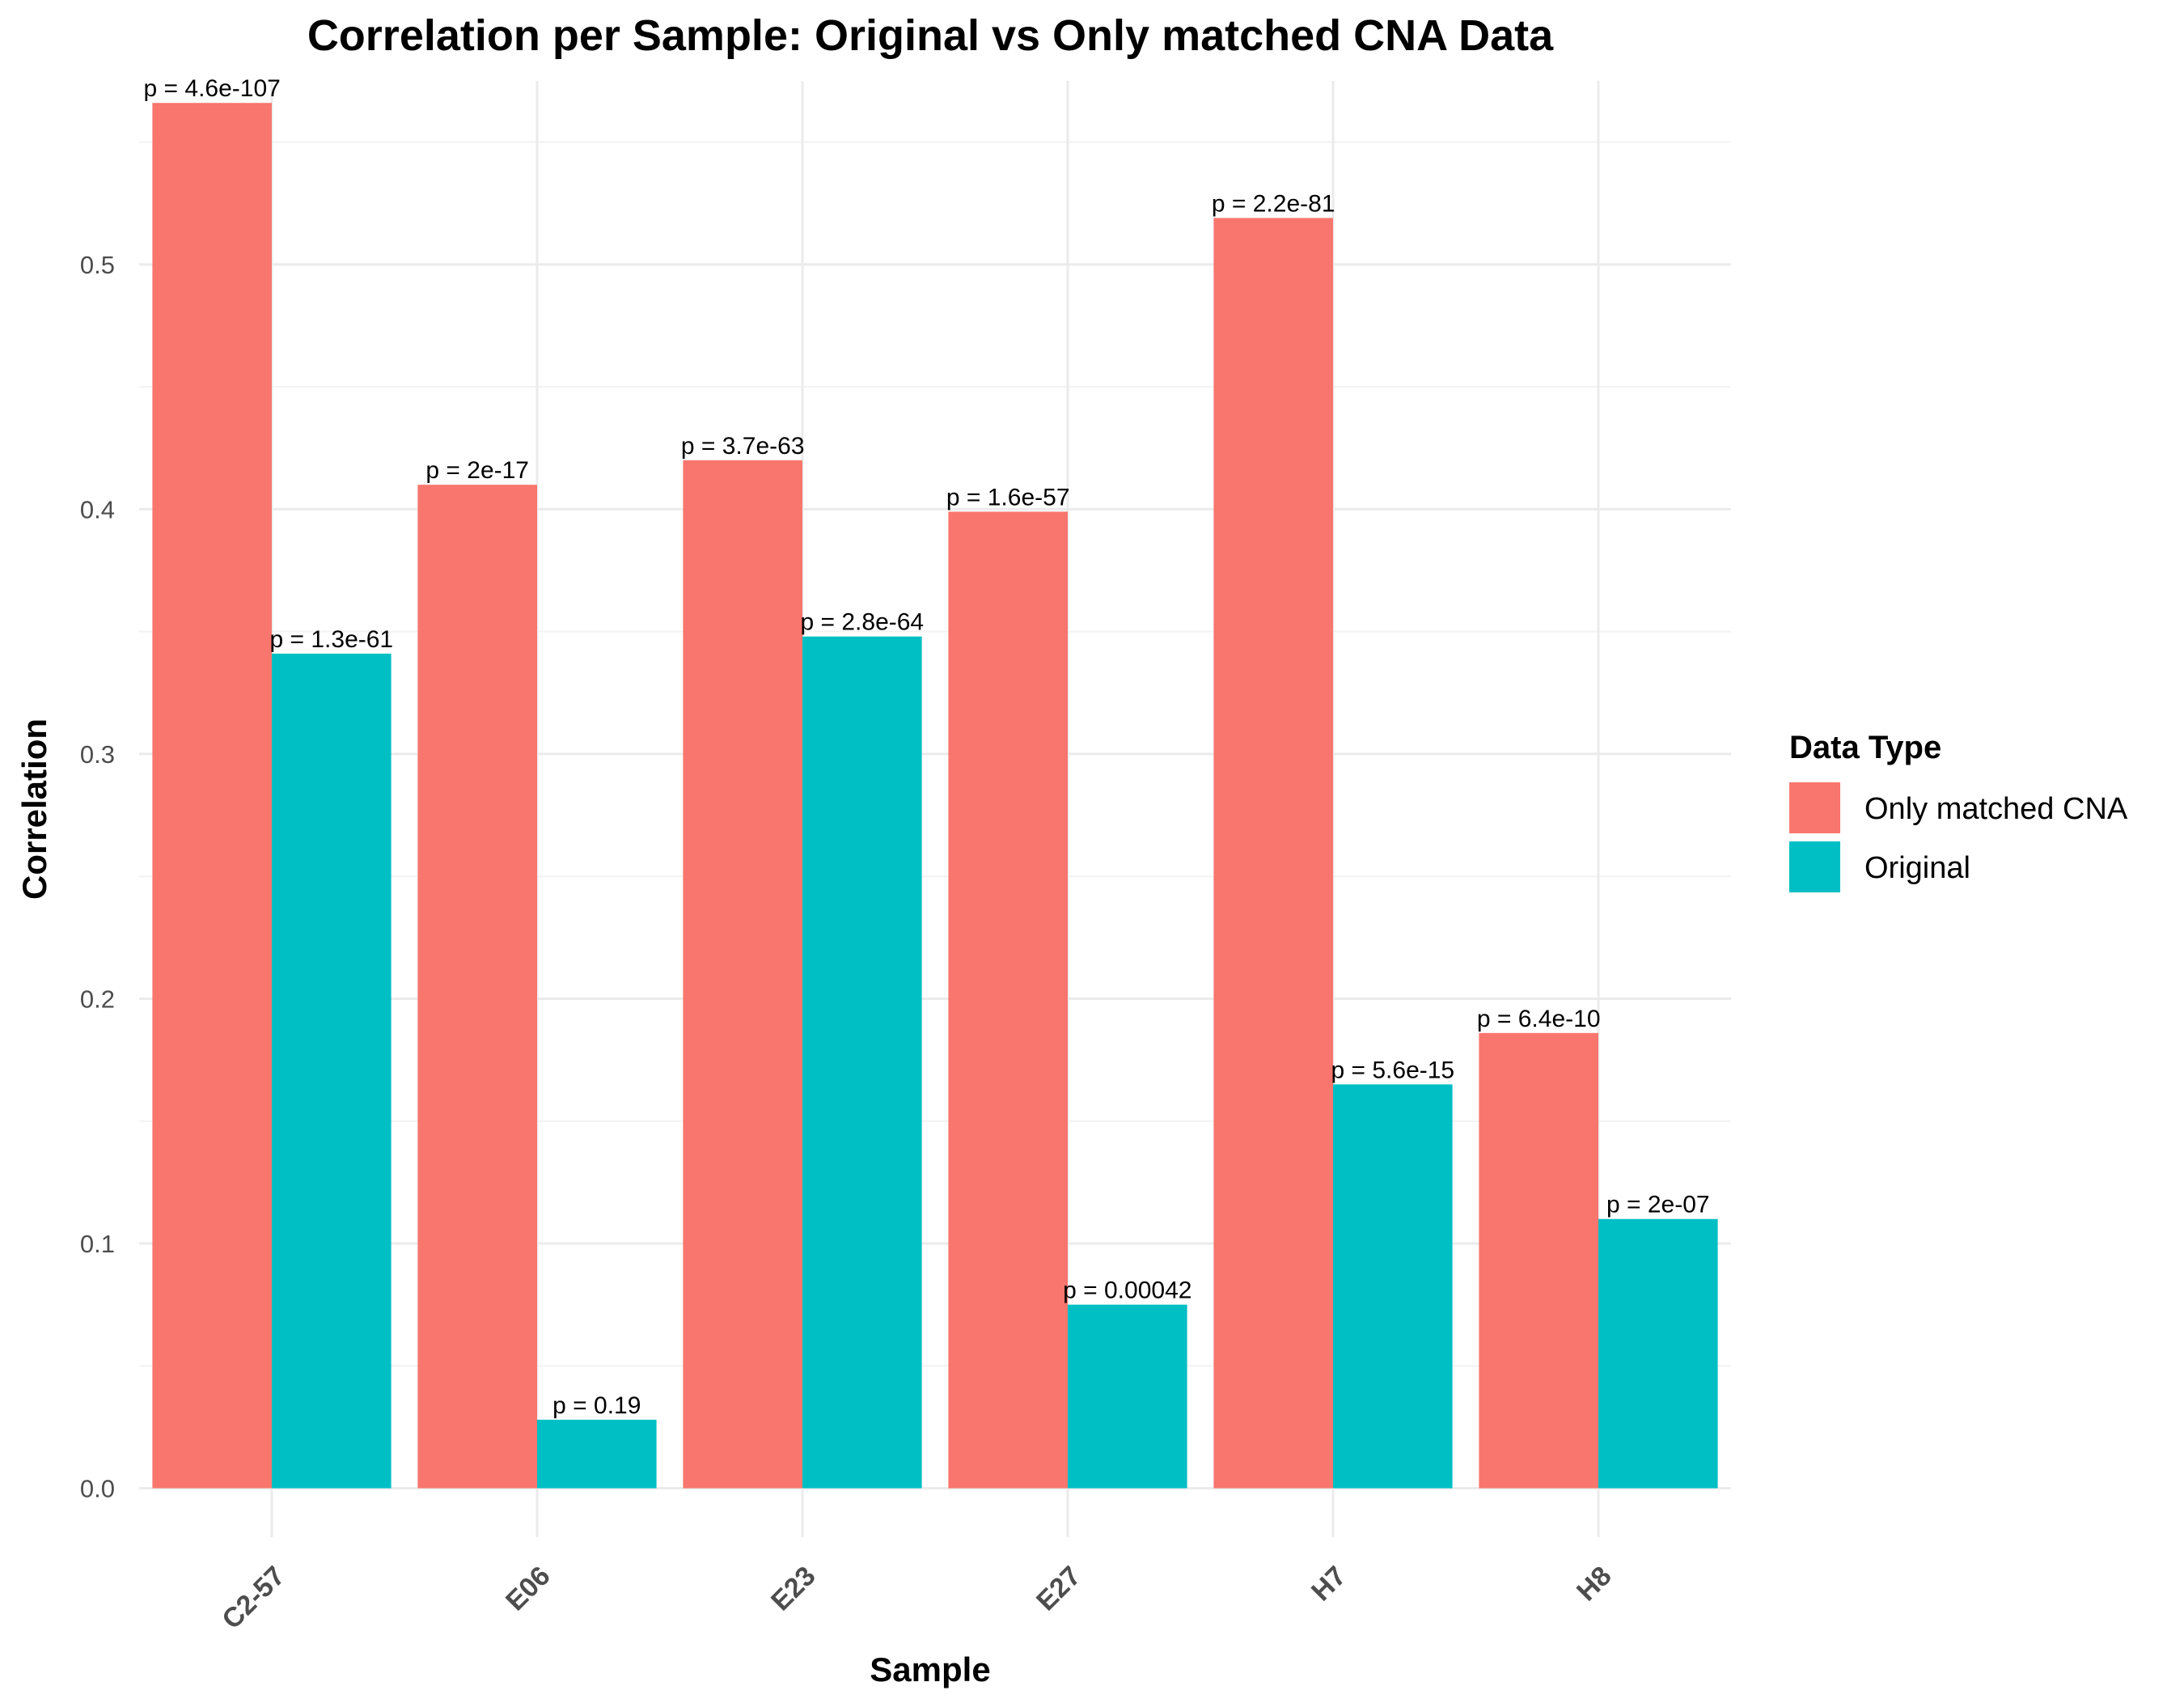 This screenshot has width=2184, height=1699. I want to click on x-tick-label: H8, so click(1595, 1584).